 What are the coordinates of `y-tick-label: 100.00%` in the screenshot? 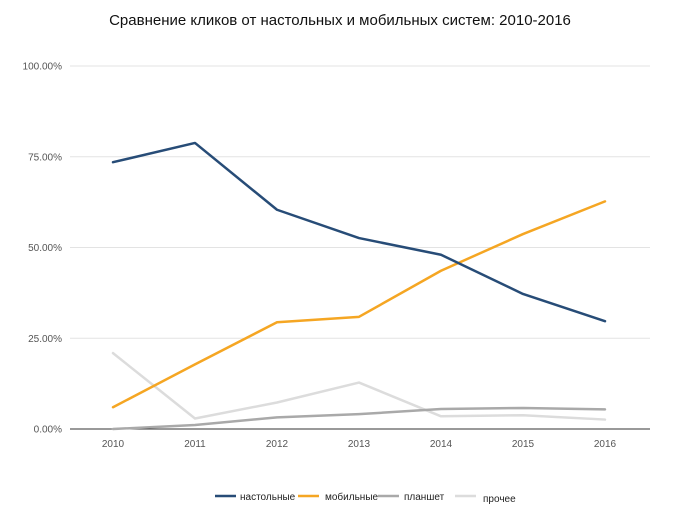 It's located at (43, 67).